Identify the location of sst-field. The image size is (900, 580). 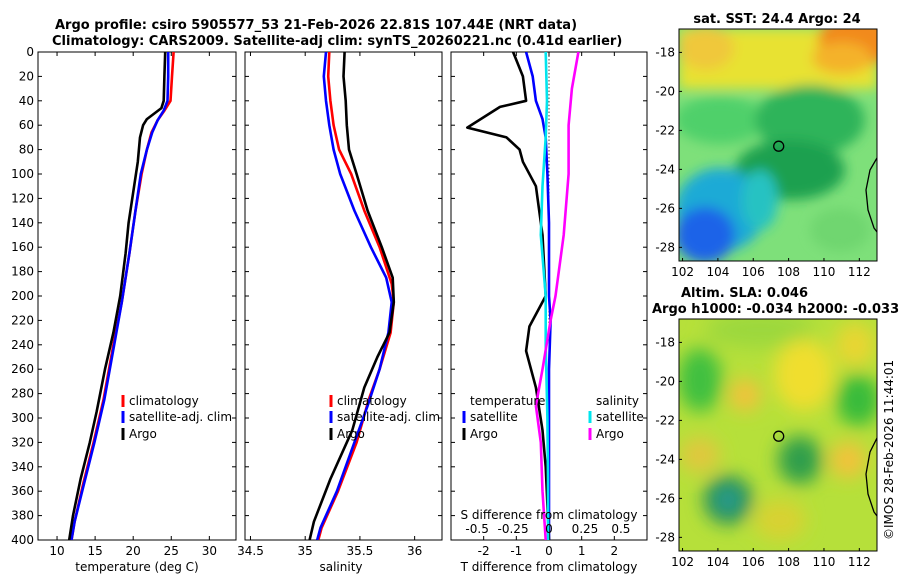
(778, 145).